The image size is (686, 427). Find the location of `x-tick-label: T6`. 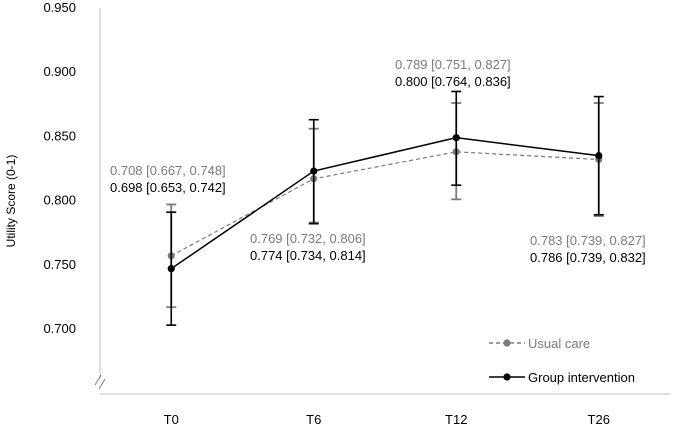

x-tick-label: T6 is located at coordinates (313, 419).